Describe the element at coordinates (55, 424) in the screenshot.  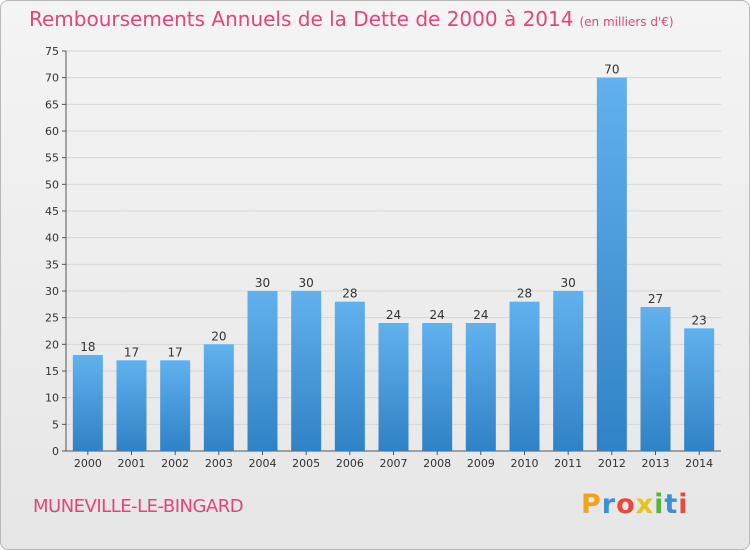
I see `y-tick-label: 5` at that location.